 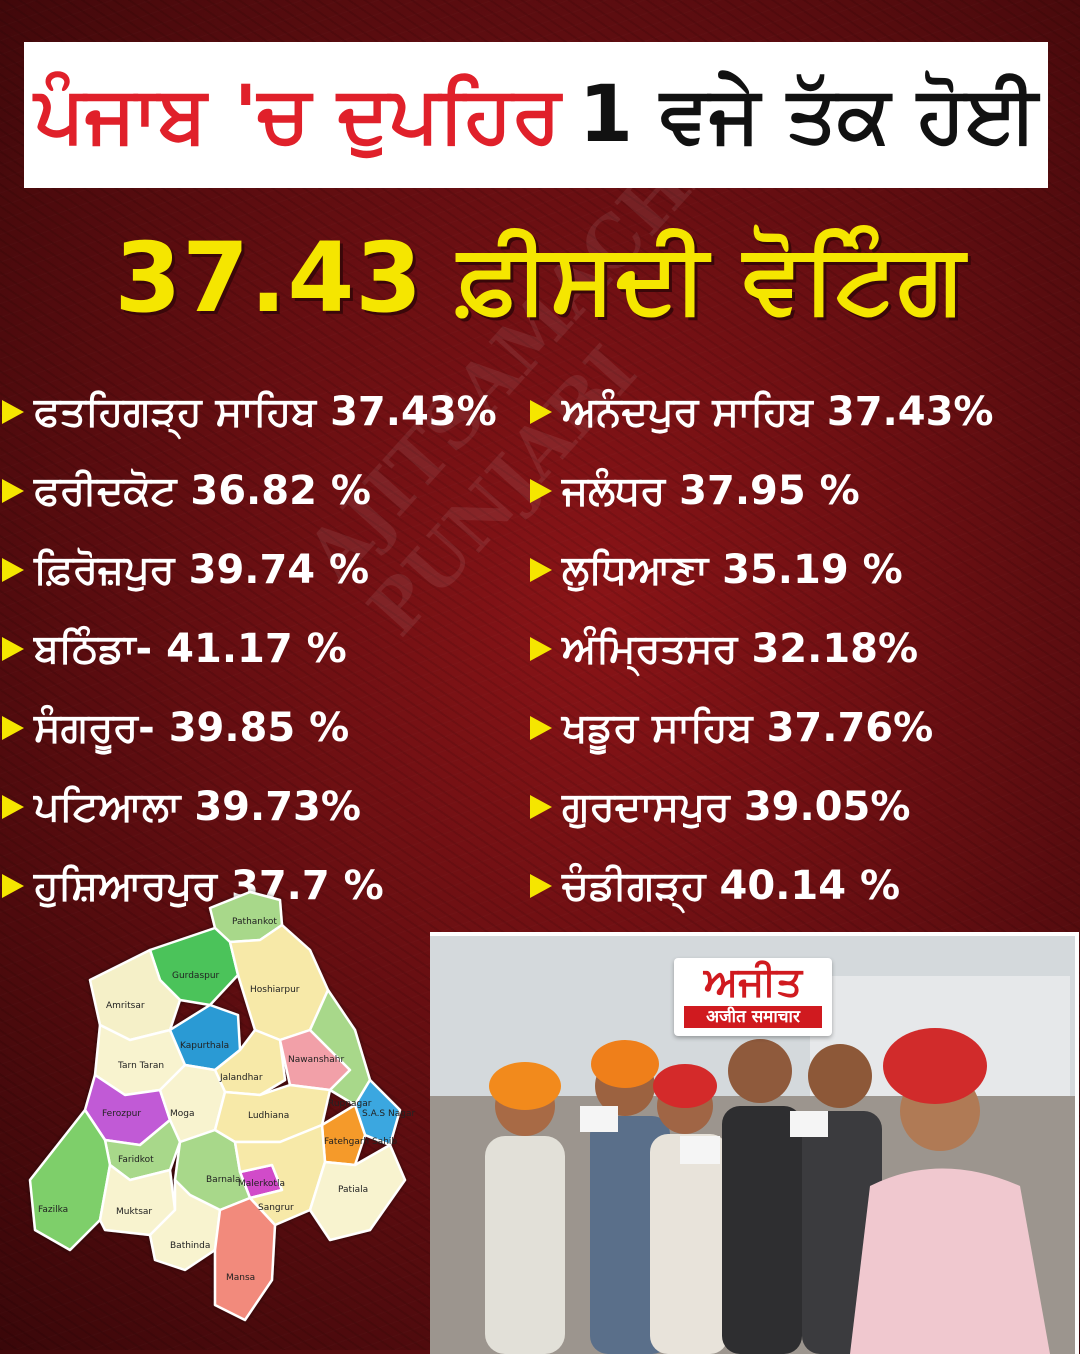 I want to click on turnout-value: 39.74 %, so click(x=279, y=569).